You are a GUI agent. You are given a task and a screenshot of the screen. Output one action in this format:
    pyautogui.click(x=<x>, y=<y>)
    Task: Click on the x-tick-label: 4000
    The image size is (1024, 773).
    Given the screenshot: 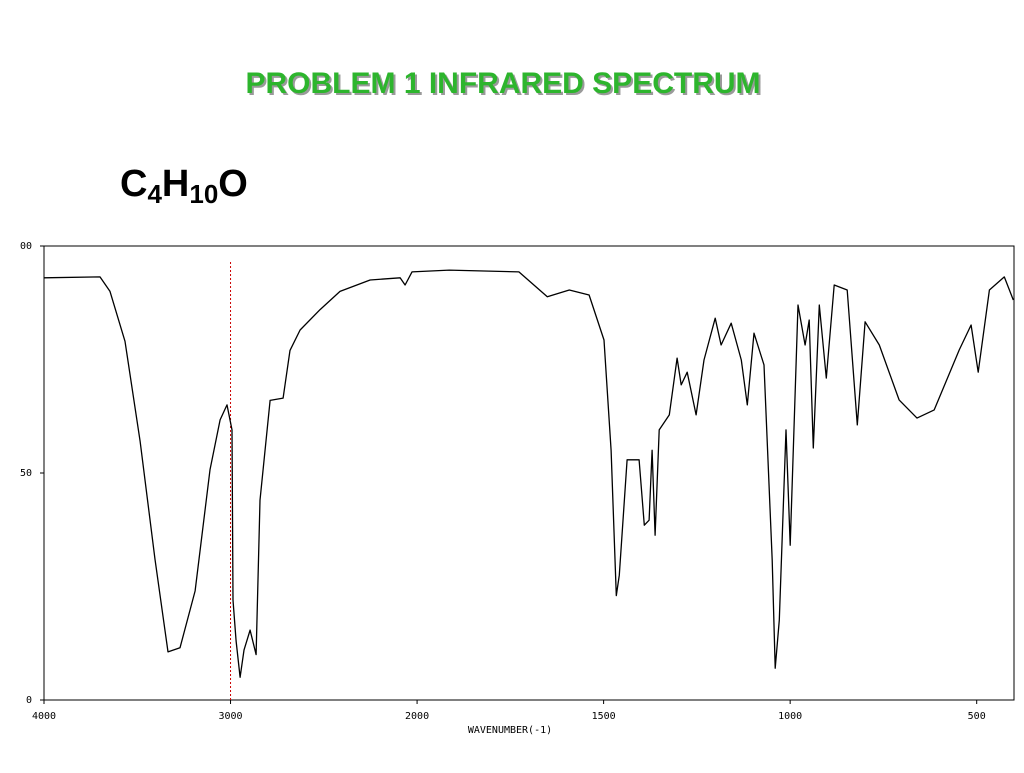 What is the action you would take?
    pyautogui.click(x=44, y=716)
    